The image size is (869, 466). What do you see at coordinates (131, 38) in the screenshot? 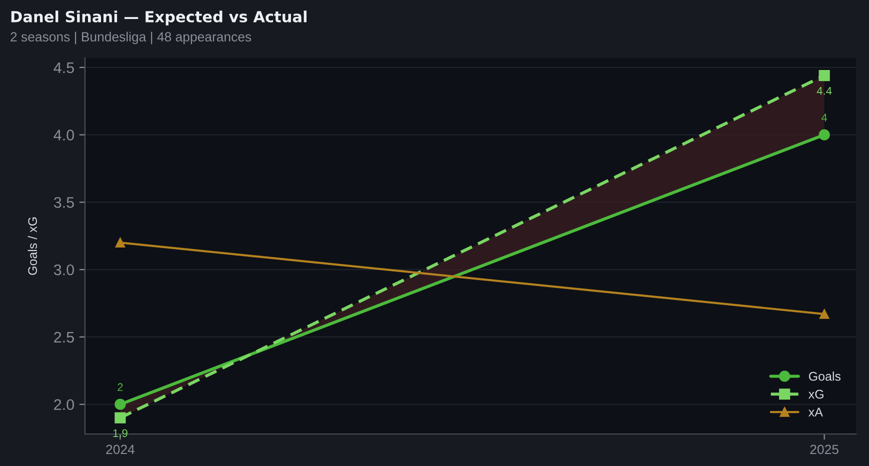
I see `chart-subtitle: 2 seasons | Bundesliga | 48 appearances` at bounding box center [131, 38].